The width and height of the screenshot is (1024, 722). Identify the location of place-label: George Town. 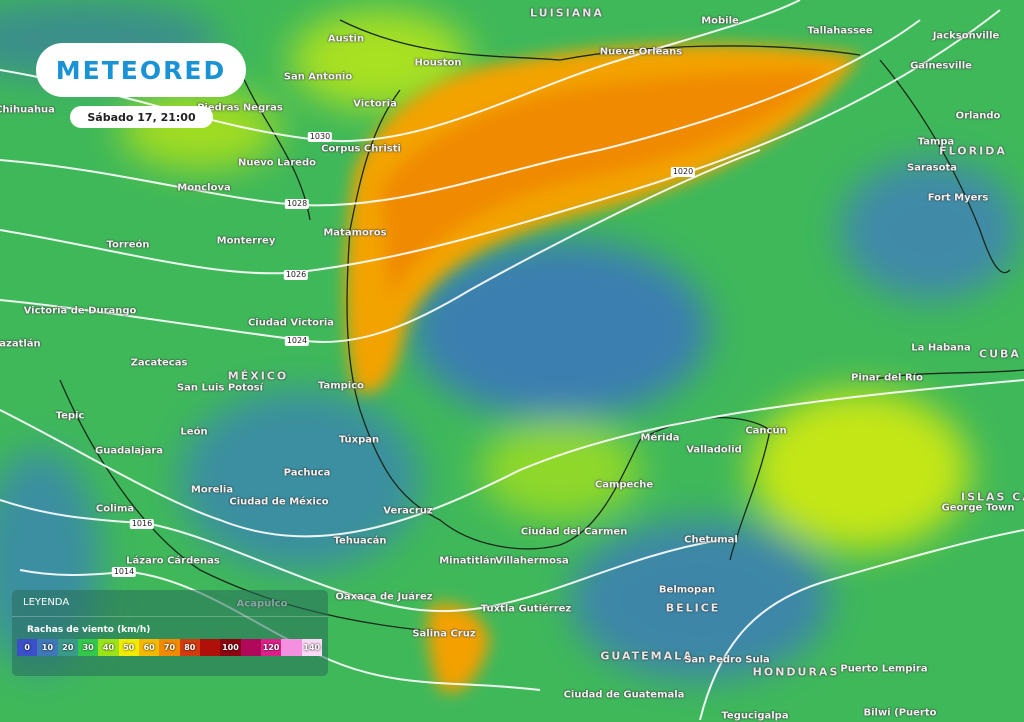
(978, 508).